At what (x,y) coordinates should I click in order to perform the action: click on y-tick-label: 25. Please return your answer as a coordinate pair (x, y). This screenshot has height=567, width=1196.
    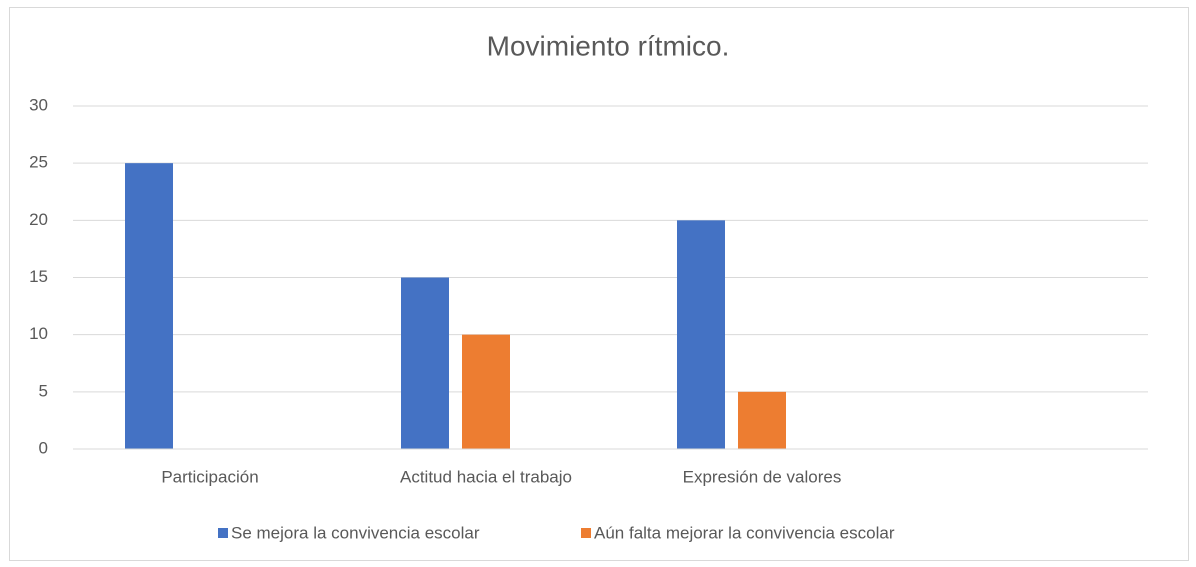
    Looking at the image, I should click on (38, 162).